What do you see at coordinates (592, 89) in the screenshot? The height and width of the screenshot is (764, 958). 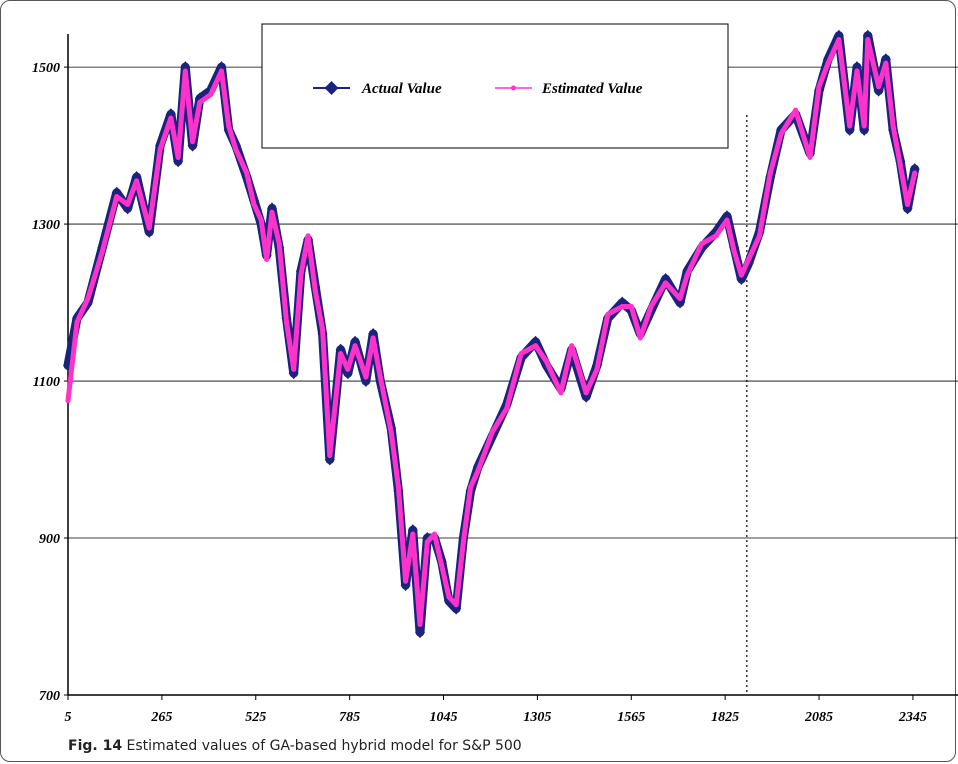 I see `legend-estimated-label: Estimated Value` at bounding box center [592, 89].